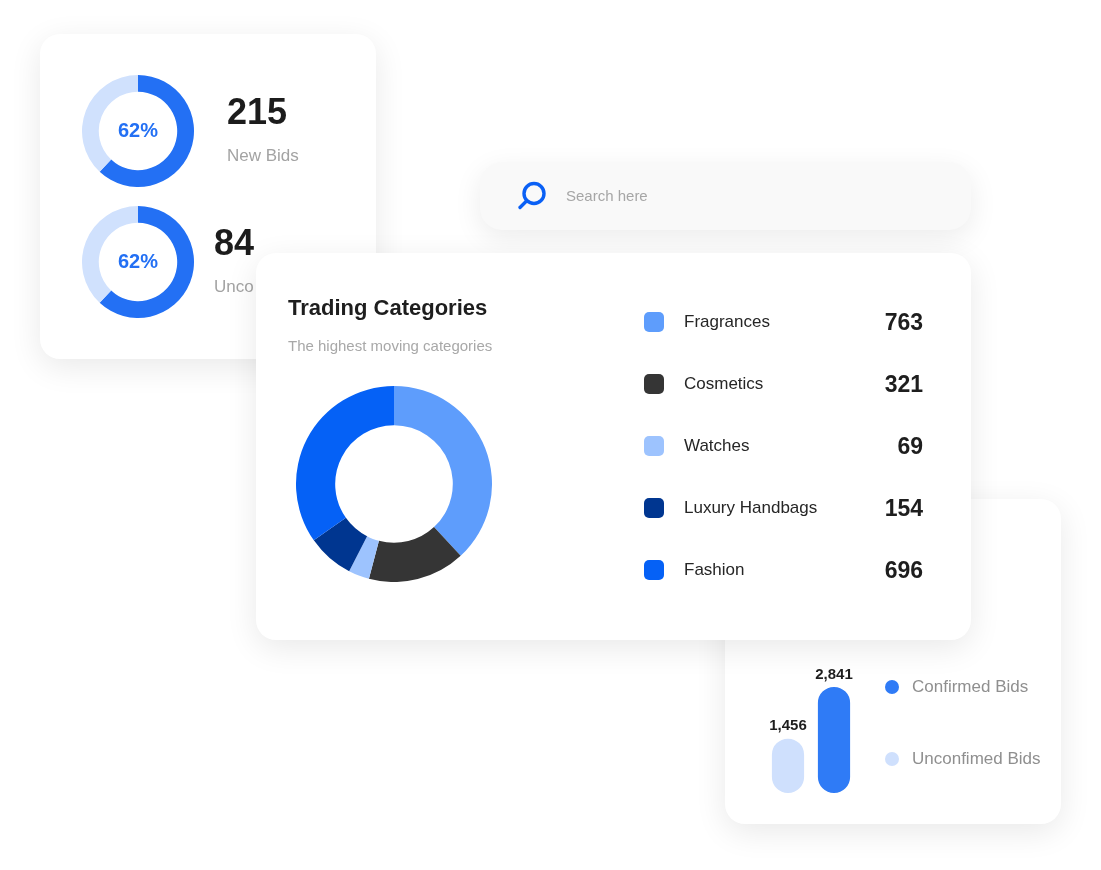 This screenshot has width=1101, height=870. Describe the element at coordinates (607, 195) in the screenshot. I see `text: Search here` at that location.